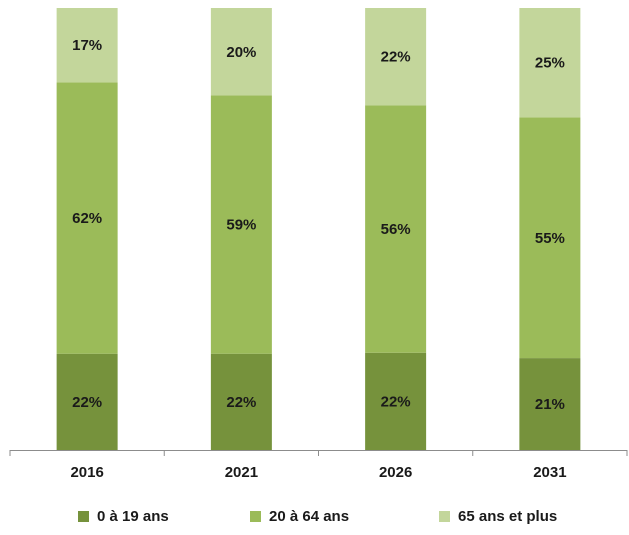 The image size is (629, 535). I want to click on bar-segment-2021-s1, so click(241, 224).